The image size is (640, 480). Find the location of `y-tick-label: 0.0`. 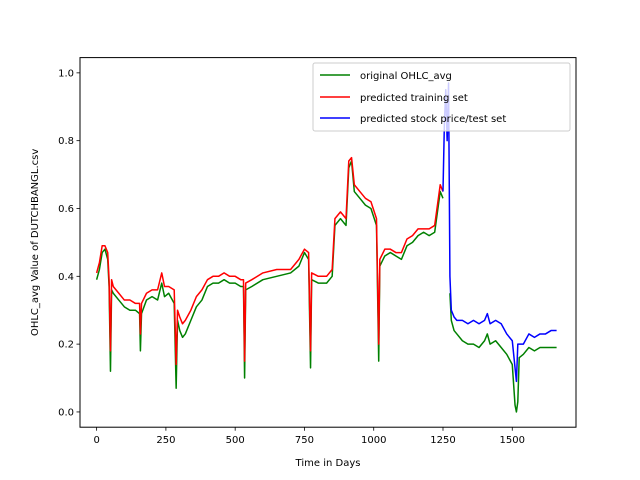

y-tick-label: 0.0 is located at coordinates (66, 412).